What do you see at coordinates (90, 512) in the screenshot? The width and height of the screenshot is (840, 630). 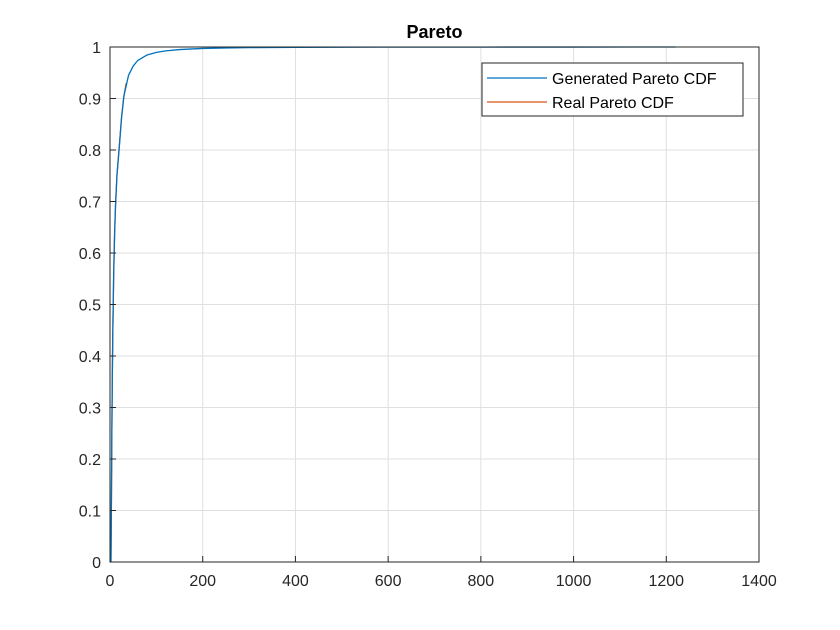 I see `y-tick-label: 0.1` at bounding box center [90, 512].